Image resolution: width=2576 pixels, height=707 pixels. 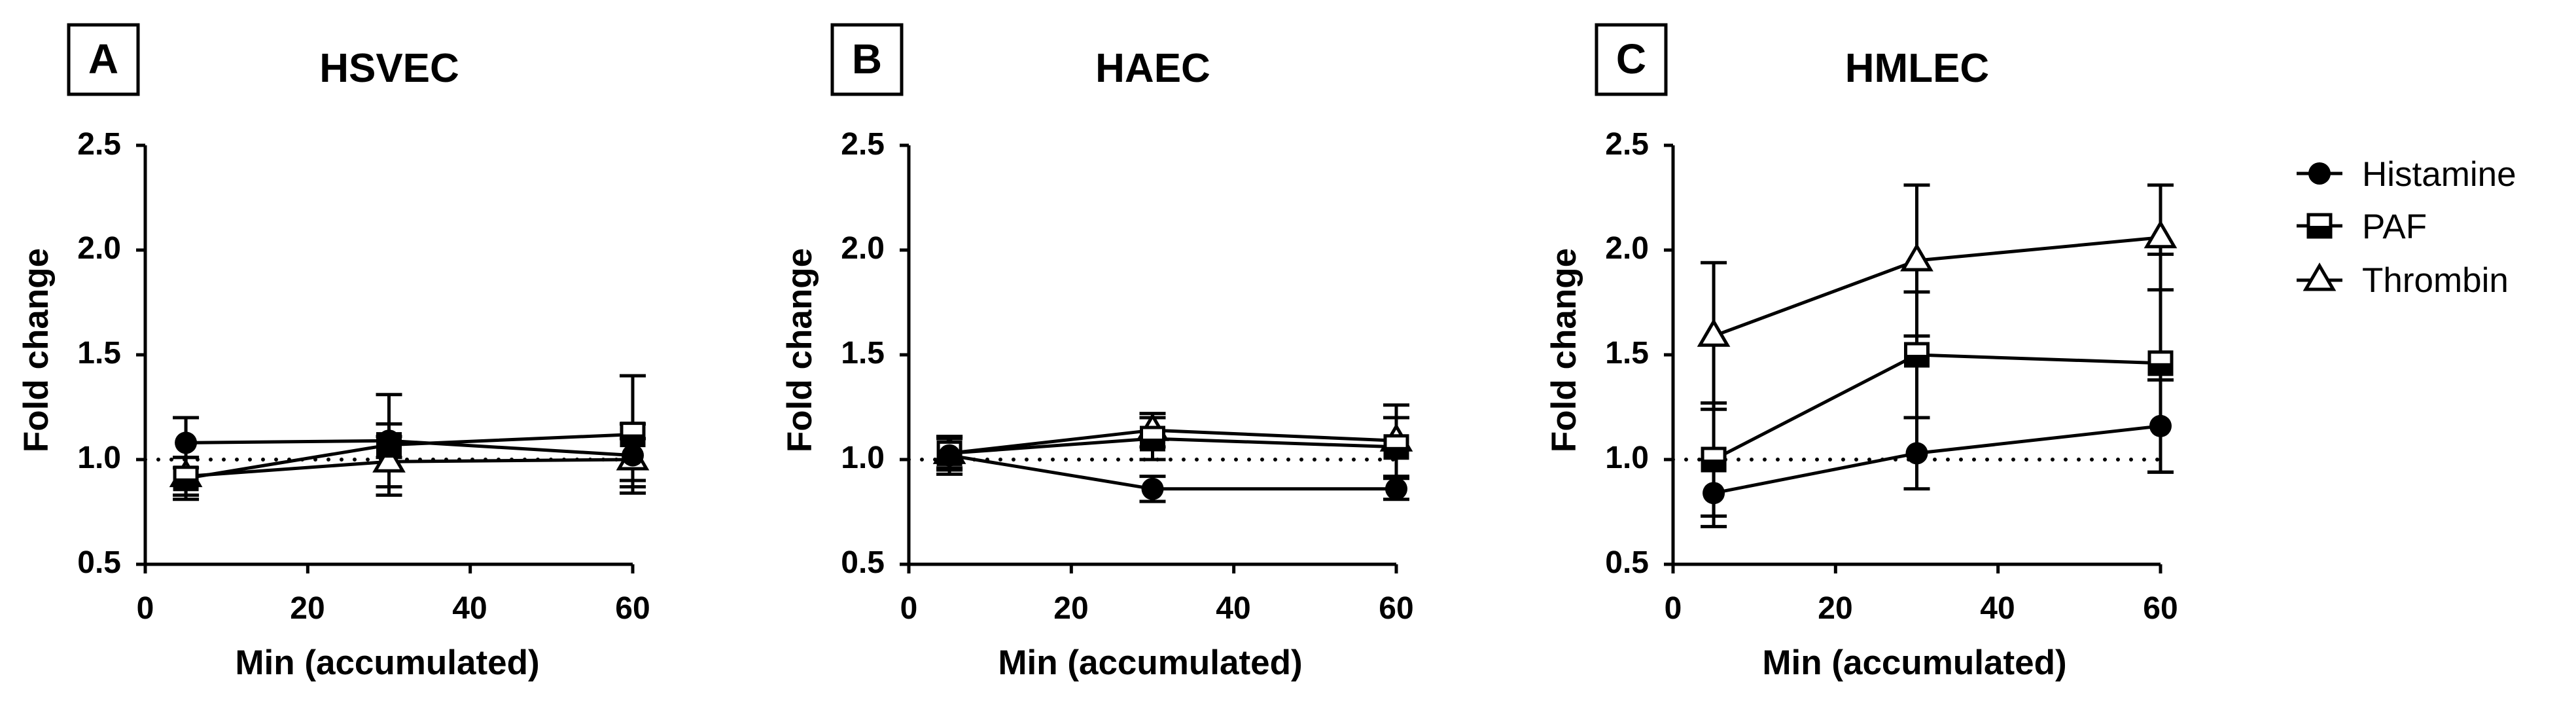 What do you see at coordinates (2320, 277) in the screenshot?
I see `legend-marker-open-triangle` at bounding box center [2320, 277].